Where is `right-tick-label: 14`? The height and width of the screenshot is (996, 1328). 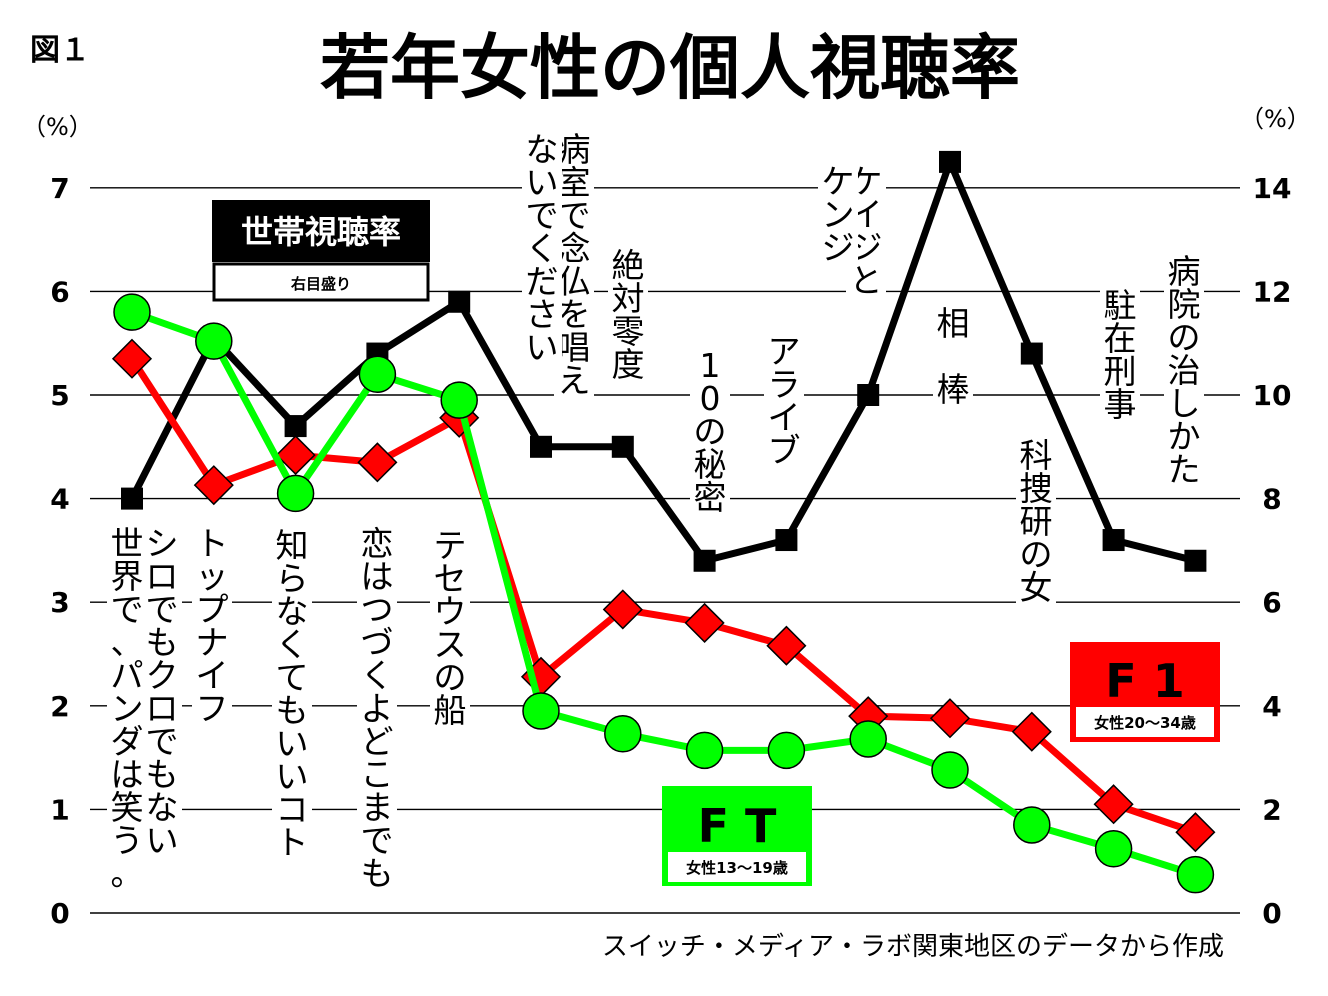 right-tick-label: 14 is located at coordinates (1272, 188).